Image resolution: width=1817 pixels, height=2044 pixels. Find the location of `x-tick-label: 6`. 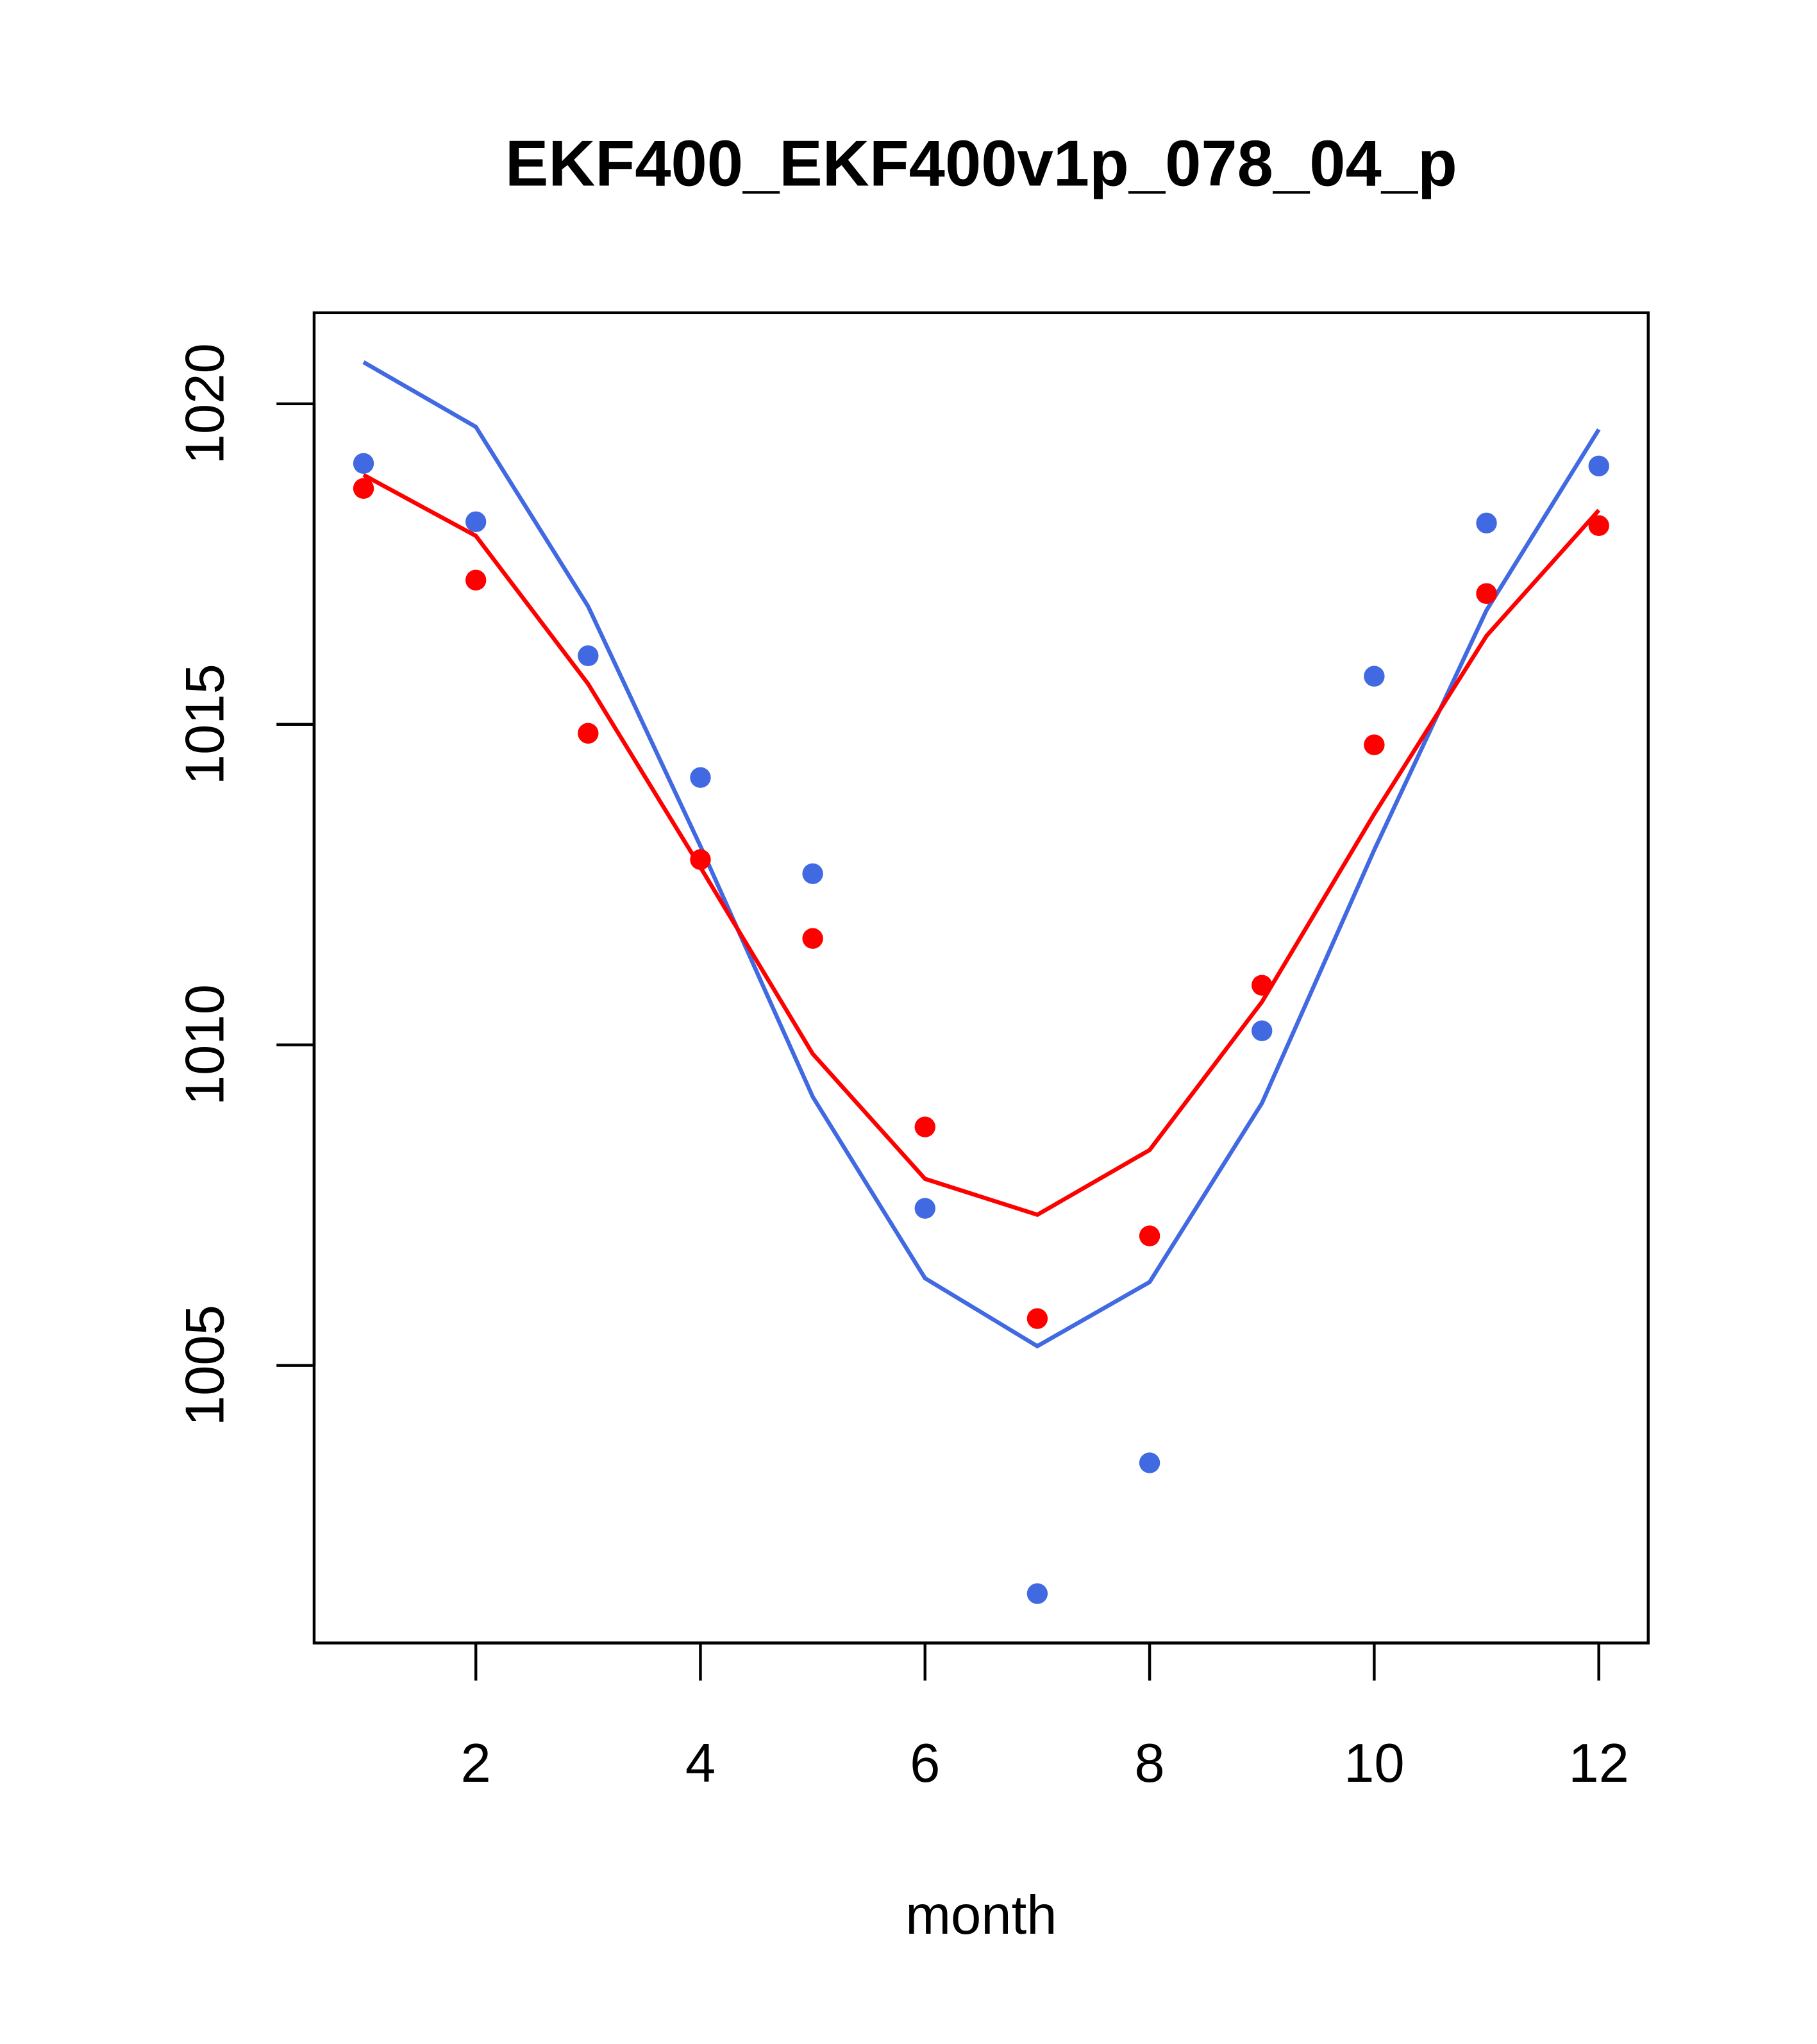

x-tick-label: 6 is located at coordinates (925, 1764).